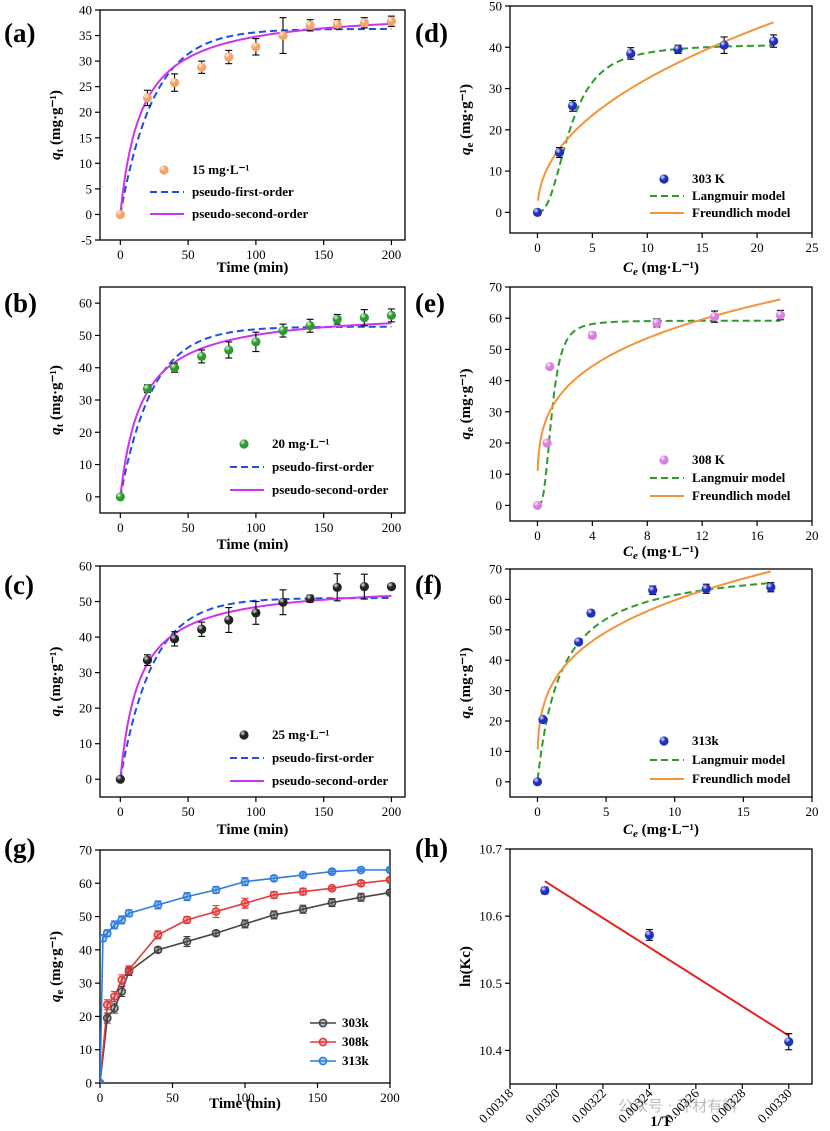 Image resolution: width=830 pixels, height=1131 pixels. What do you see at coordinates (430, 303) in the screenshot?
I see `panel-label-e: (e)` at bounding box center [430, 303].